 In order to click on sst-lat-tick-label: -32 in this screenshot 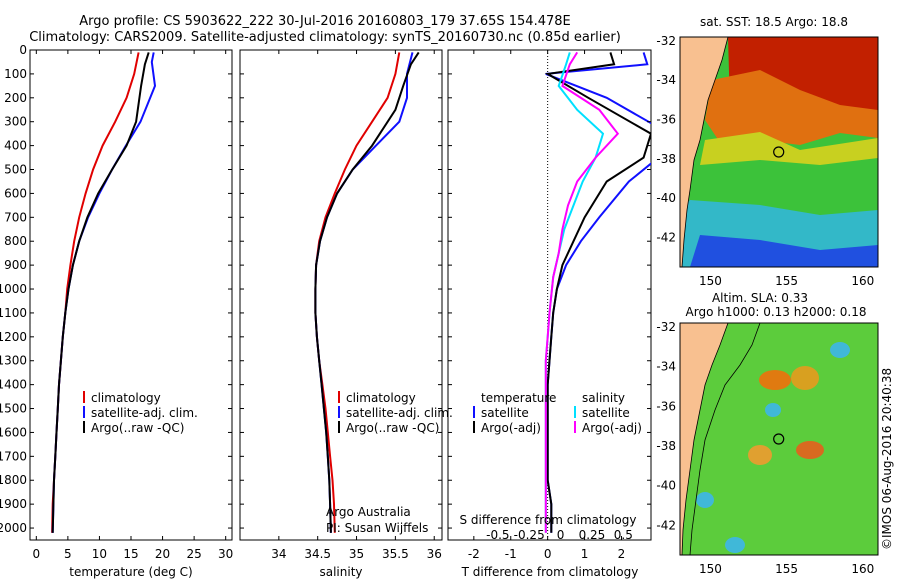, I will do `click(666, 41)`.